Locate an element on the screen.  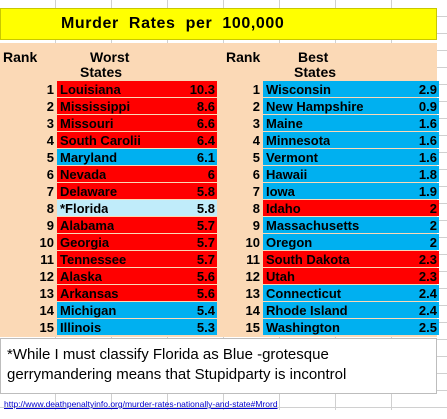
murder-rate: 5.6 is located at coordinates (205, 293).